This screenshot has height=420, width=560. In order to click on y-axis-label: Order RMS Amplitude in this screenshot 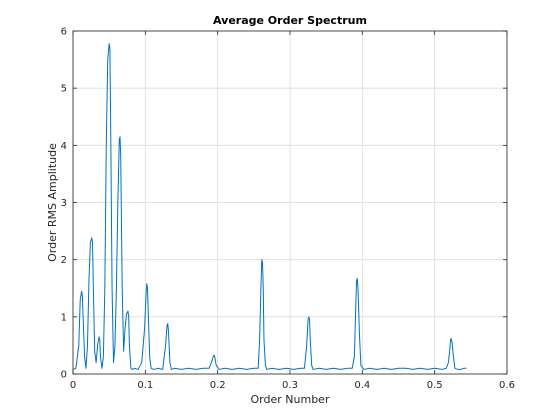, I will do `click(52, 202)`.